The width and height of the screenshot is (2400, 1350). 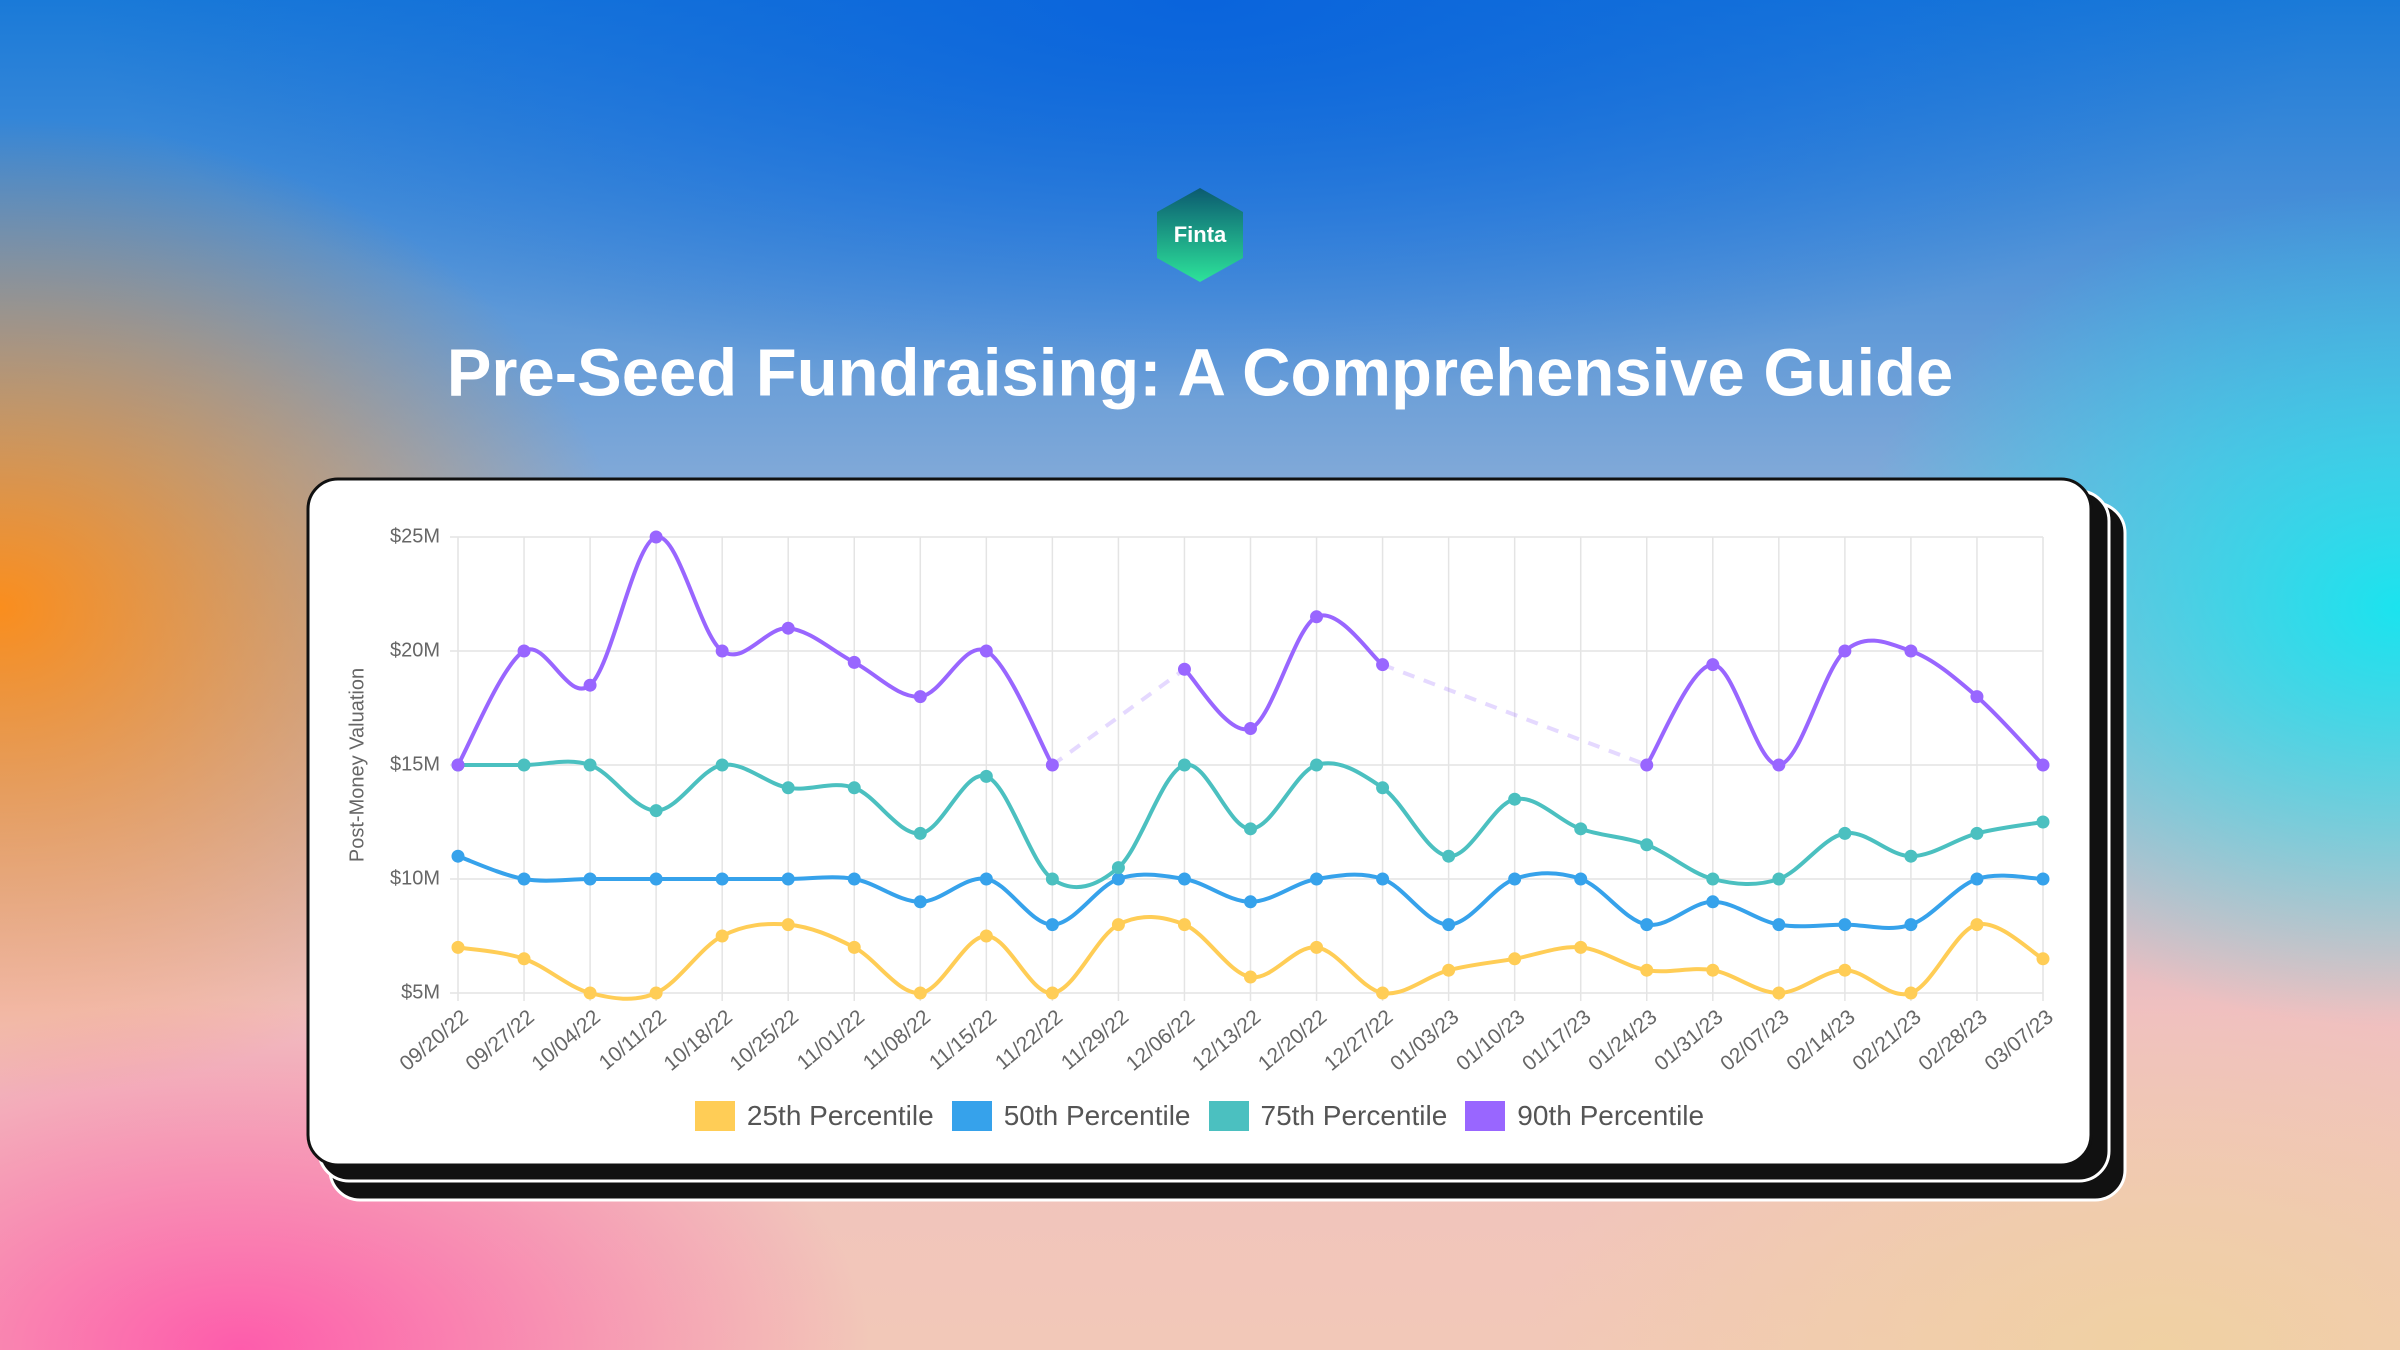 I want to click on legend-label: 25th Percentile, so click(x=840, y=1115).